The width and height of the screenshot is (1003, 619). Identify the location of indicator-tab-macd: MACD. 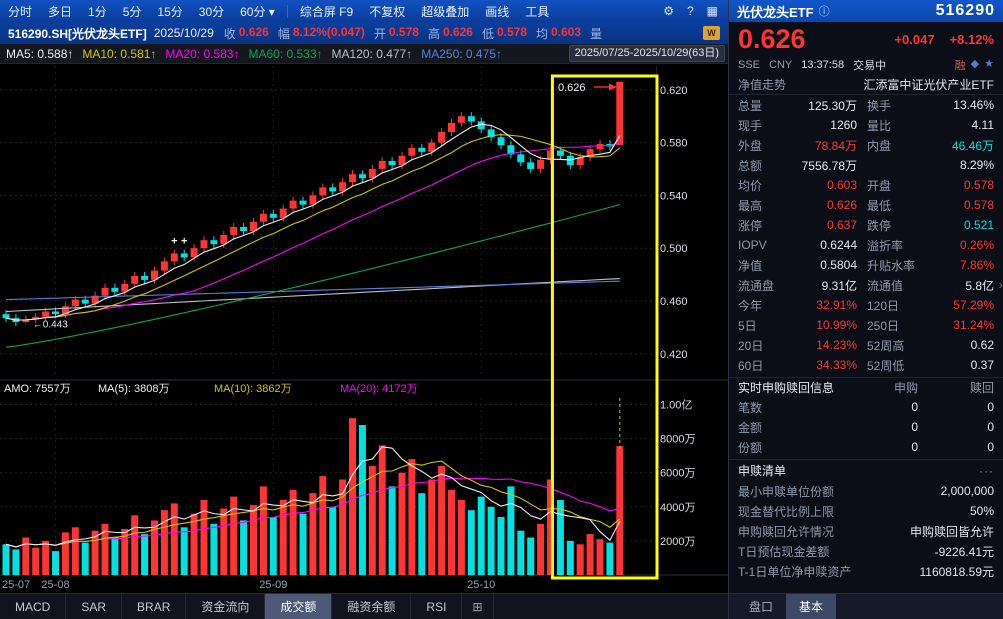
(33, 606).